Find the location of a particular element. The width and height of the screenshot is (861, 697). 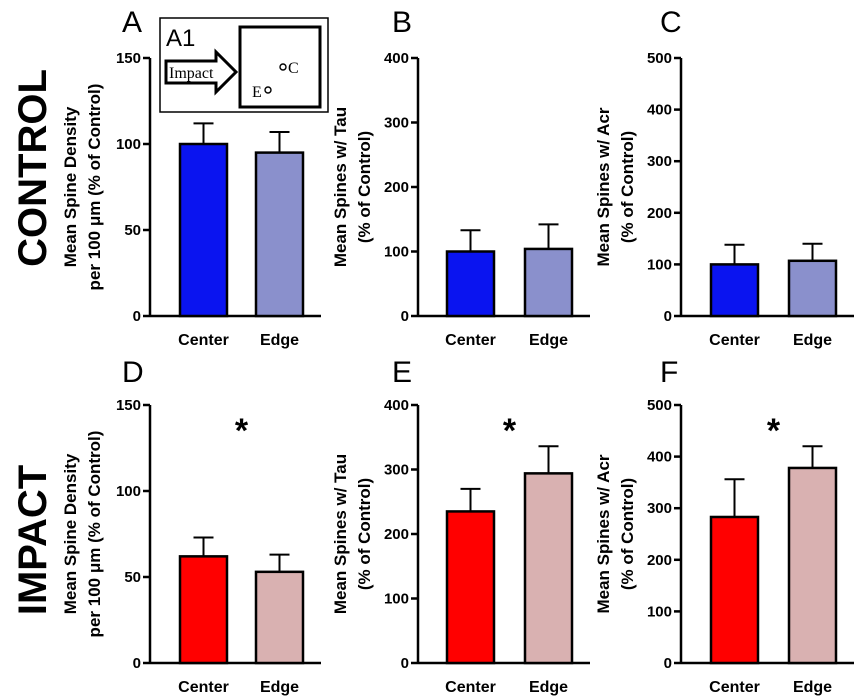

point-c-icon is located at coordinates (283, 67).